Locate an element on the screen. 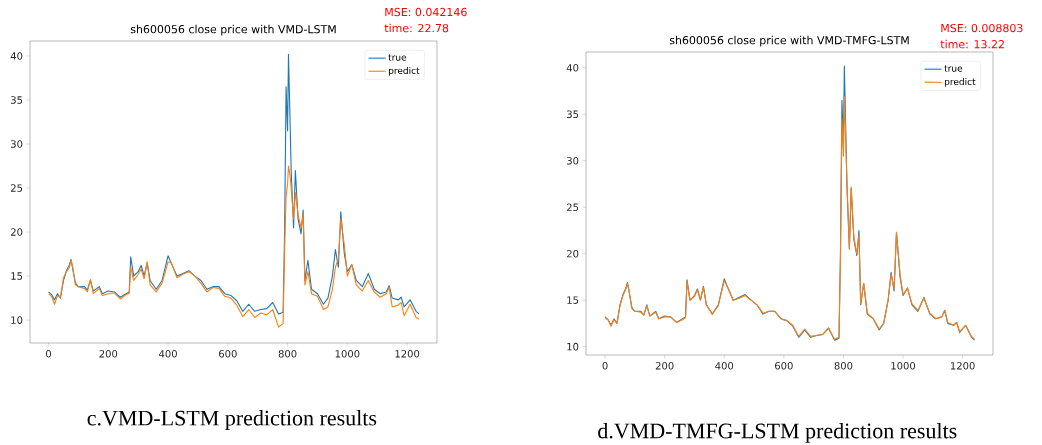 This screenshot has height=445, width=1042. line-series is located at coordinates (233, 246).